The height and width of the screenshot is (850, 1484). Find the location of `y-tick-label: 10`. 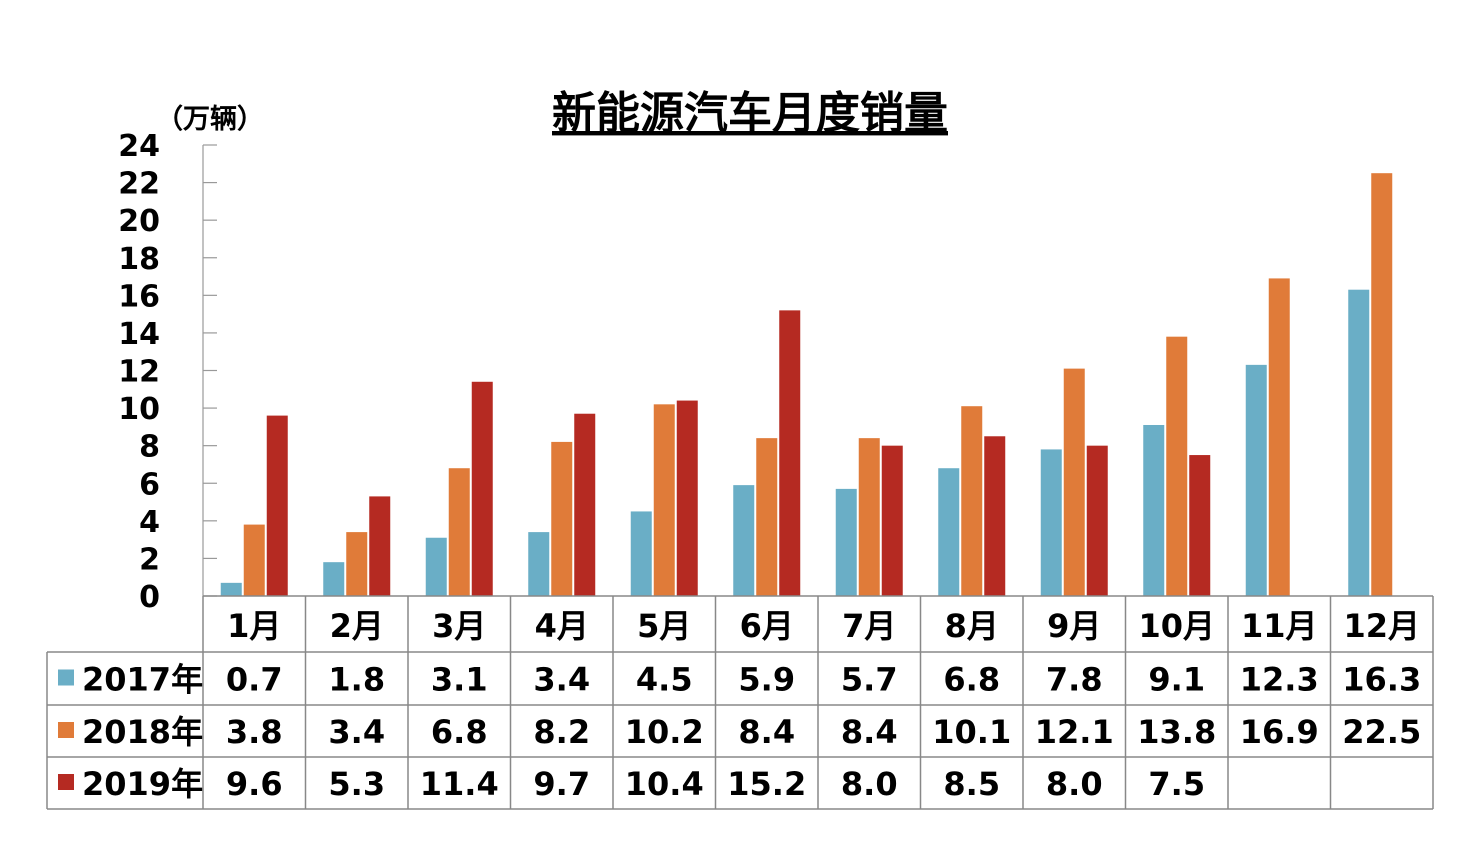

y-tick-label: 10 is located at coordinates (139, 409).